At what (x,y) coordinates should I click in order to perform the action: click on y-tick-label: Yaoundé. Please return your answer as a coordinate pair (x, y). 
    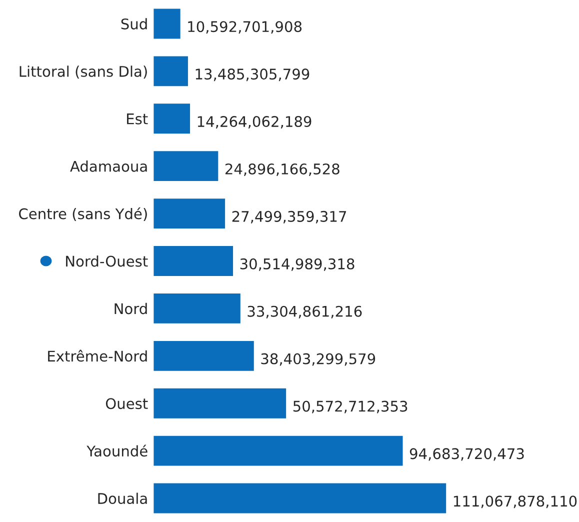
    Looking at the image, I should click on (117, 450).